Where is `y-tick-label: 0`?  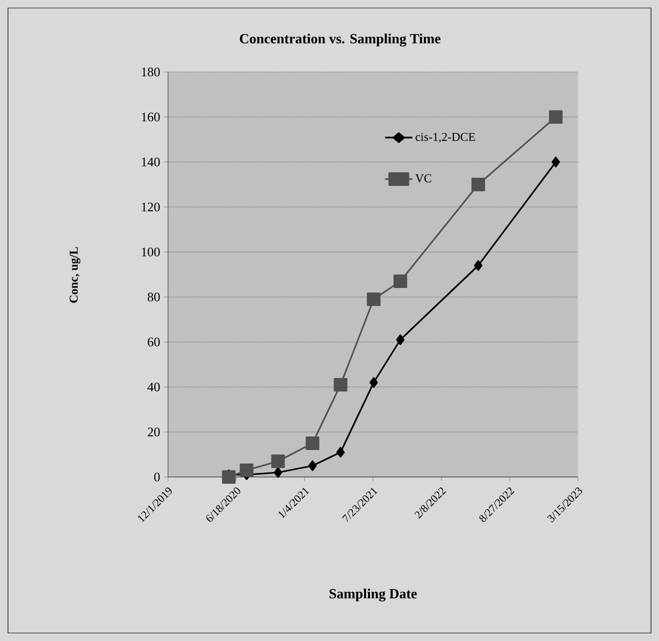
y-tick-label: 0 is located at coordinates (157, 477).